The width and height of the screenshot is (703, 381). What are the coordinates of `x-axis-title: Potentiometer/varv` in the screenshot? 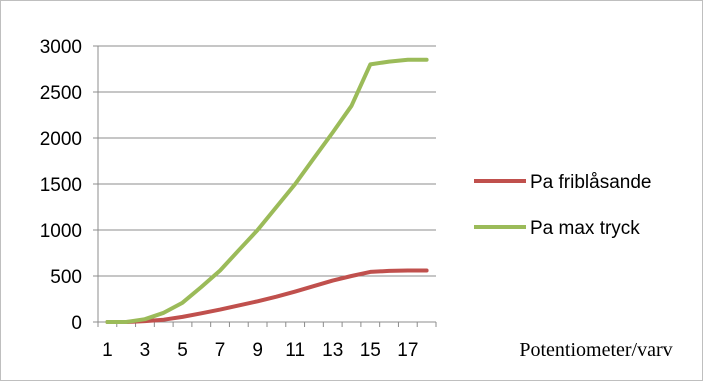 It's located at (595, 350).